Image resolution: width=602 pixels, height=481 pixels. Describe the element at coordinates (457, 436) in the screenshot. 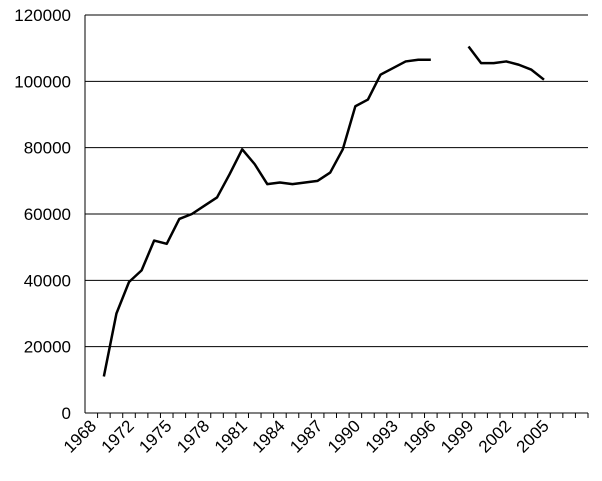

I see `x-tick-label: 1999` at that location.